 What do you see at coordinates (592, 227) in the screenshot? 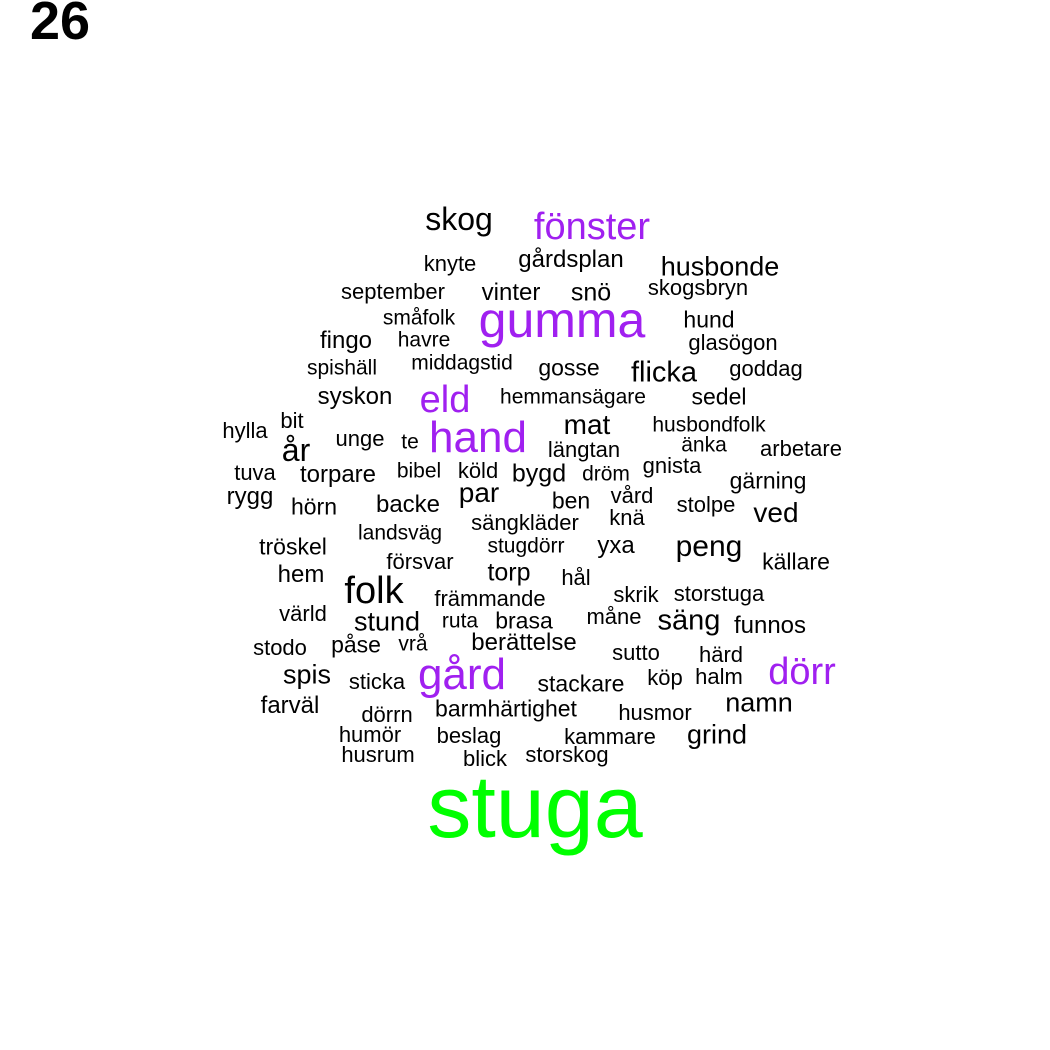
I see `cloud-word: fönster` at bounding box center [592, 227].